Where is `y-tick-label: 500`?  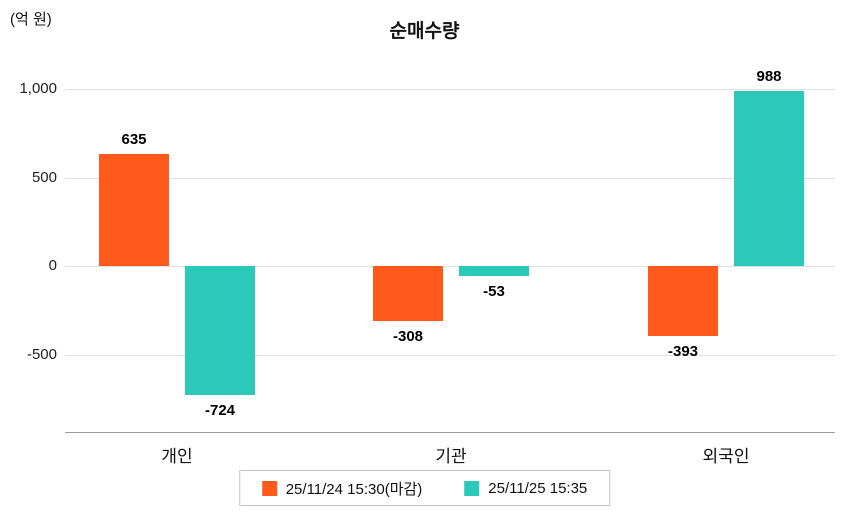
y-tick-label: 500 is located at coordinates (44, 177).